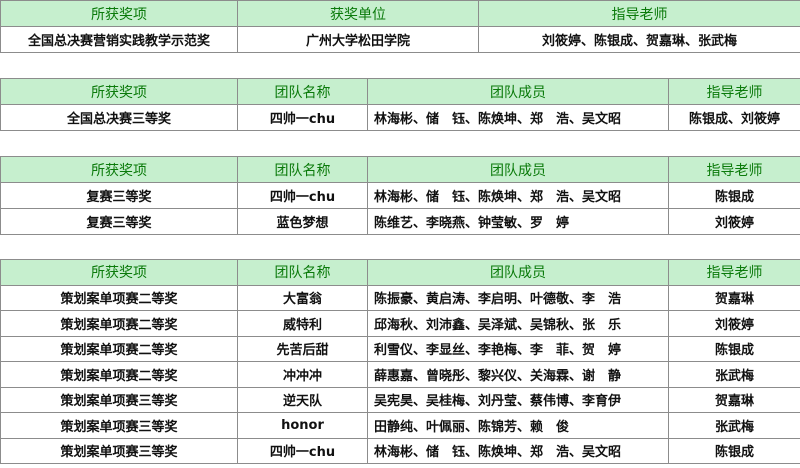 The width and height of the screenshot is (800, 468). I want to click on table-row: 策划案单项赛三等奖 逆天队 吴宪昊、吴桂梅、刘丹莹、蔡伟博、李育伊 贺嘉琳, so click(400, 399).